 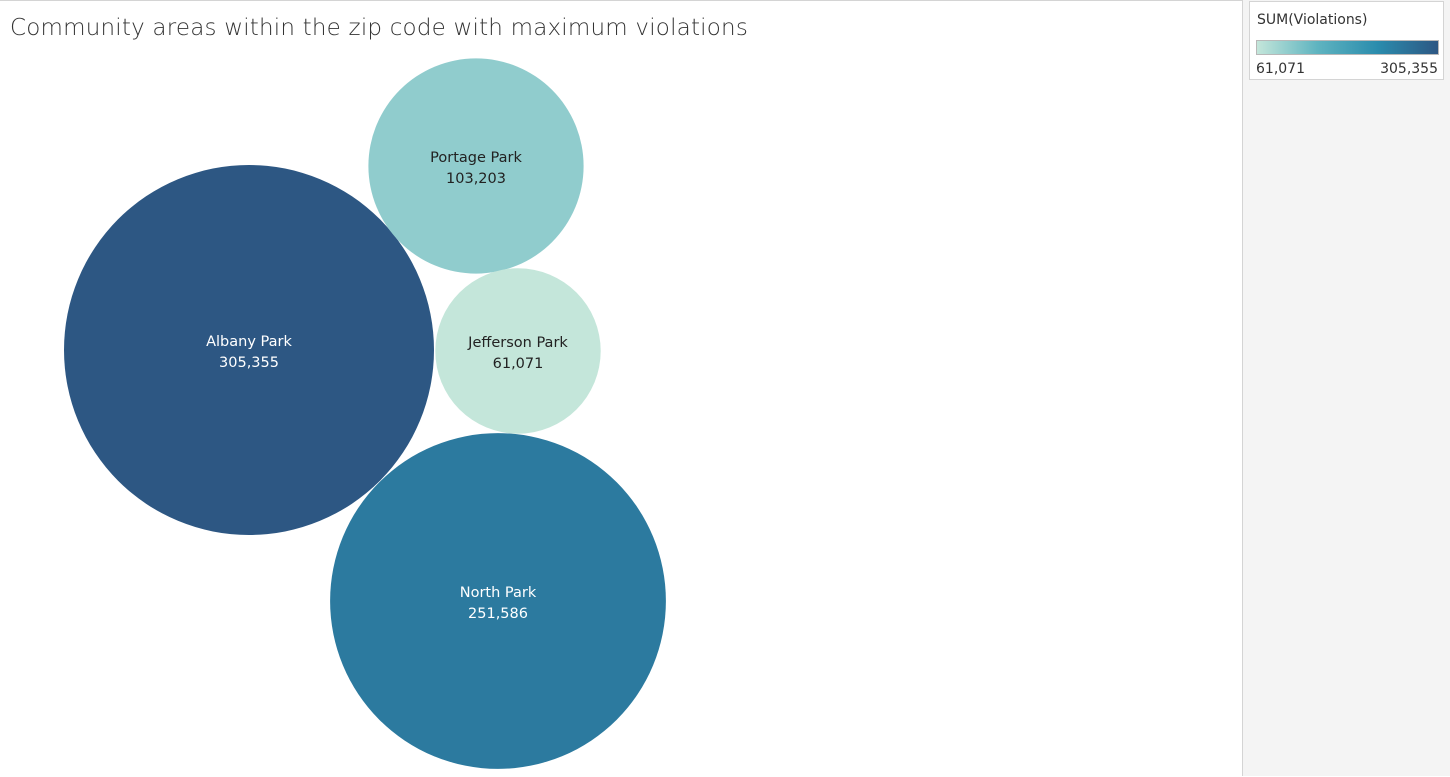 What do you see at coordinates (1280, 69) in the screenshot?
I see `legend-min-label: 61,071` at bounding box center [1280, 69].